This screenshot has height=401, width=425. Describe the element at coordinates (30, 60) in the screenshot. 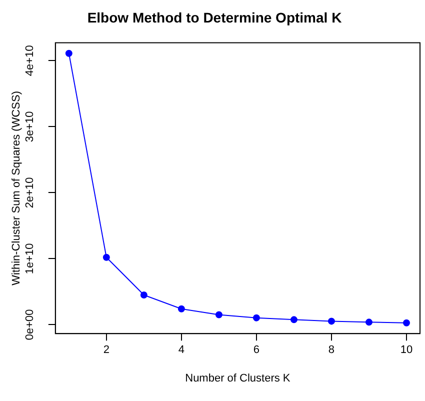

I see `y-tick-label: 4e+10` at that location.